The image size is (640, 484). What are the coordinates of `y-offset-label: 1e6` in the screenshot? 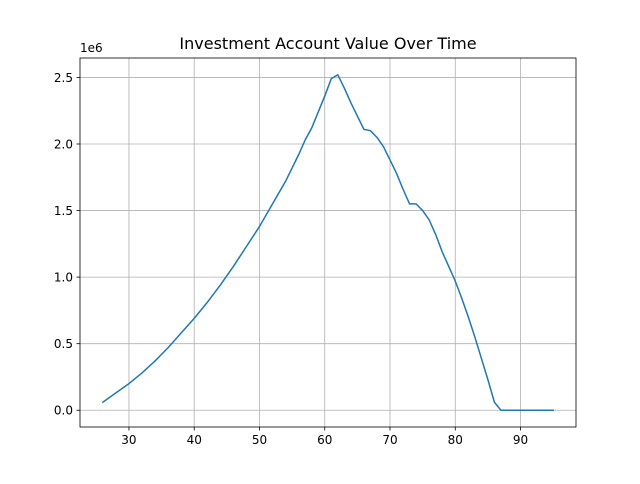 It's located at (91, 48).